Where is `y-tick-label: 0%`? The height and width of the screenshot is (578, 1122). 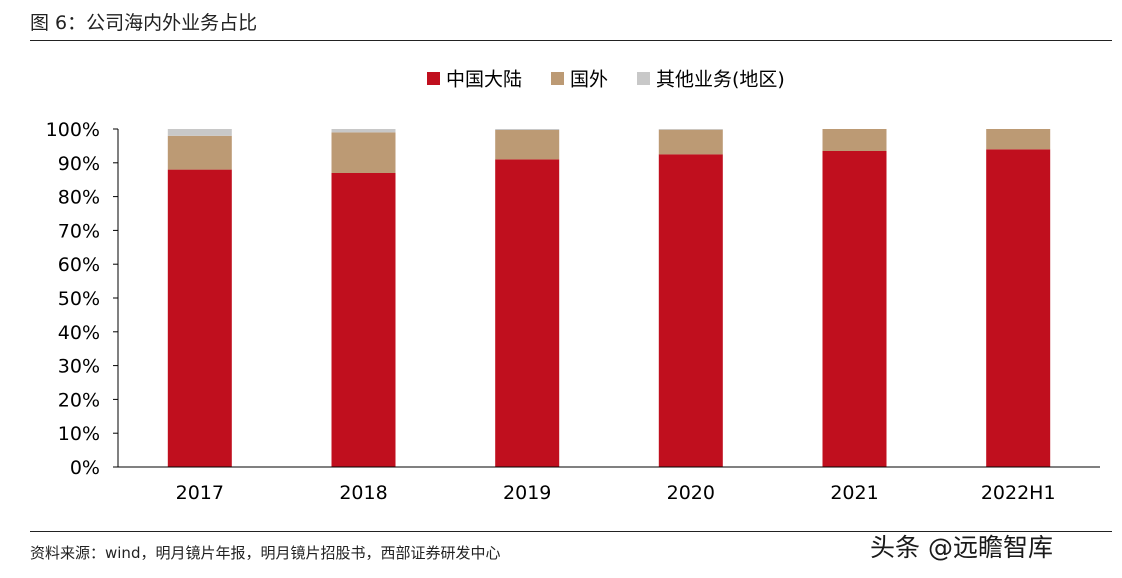
y-tick-label: 0% is located at coordinates (85, 468).